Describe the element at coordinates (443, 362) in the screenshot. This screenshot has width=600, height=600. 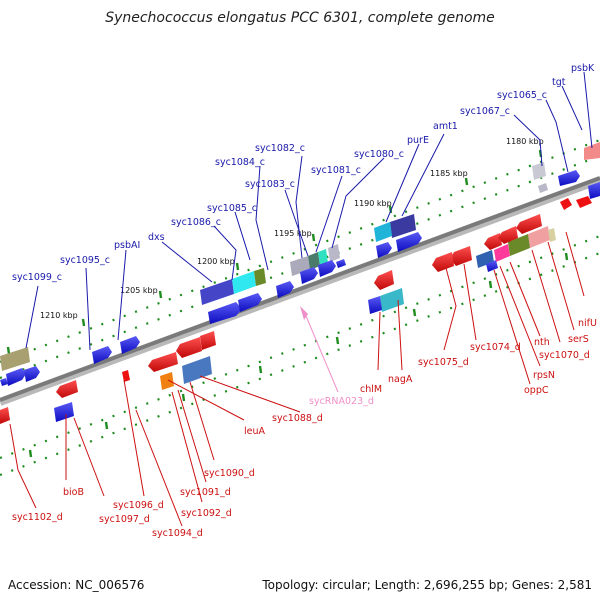
I see `gene-label: syc1075_d` at that location.